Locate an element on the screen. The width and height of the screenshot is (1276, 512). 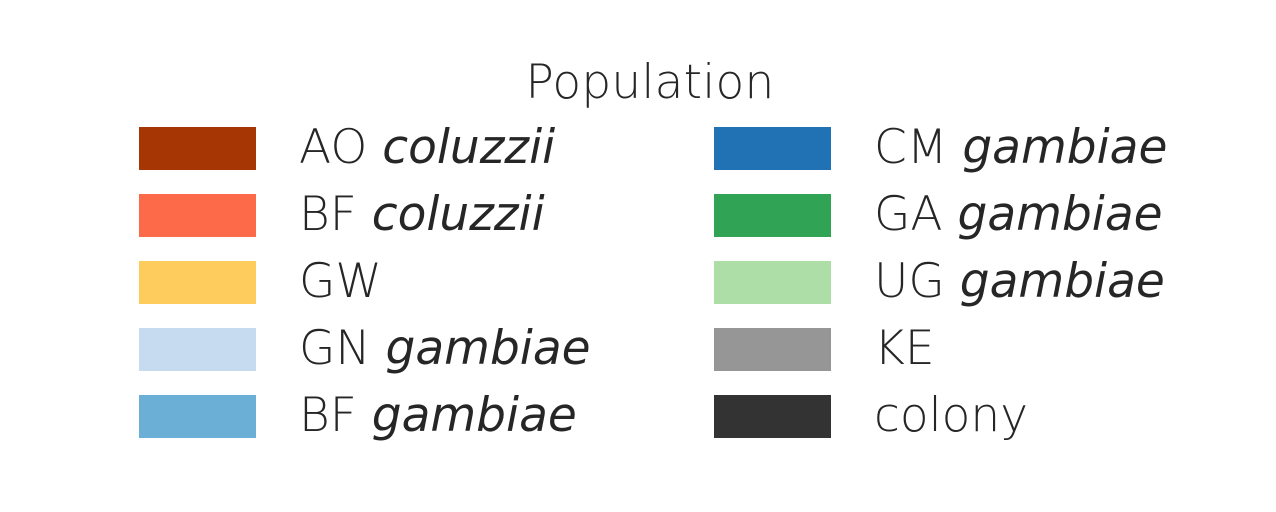
legend-label: UG gambiae is located at coordinates (1019, 282).